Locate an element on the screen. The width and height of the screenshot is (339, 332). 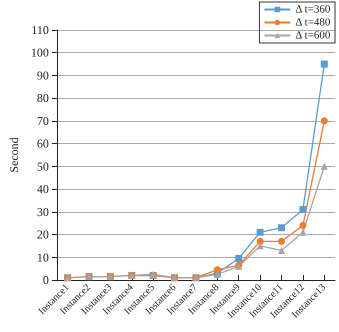
y-tick-label: 70 is located at coordinates (42, 121).